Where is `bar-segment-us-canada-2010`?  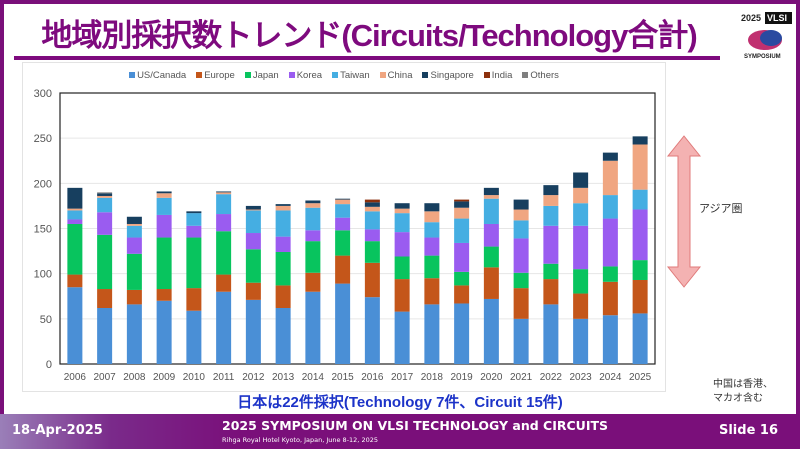
bar-segment-us-canada-2010 is located at coordinates (194, 337).